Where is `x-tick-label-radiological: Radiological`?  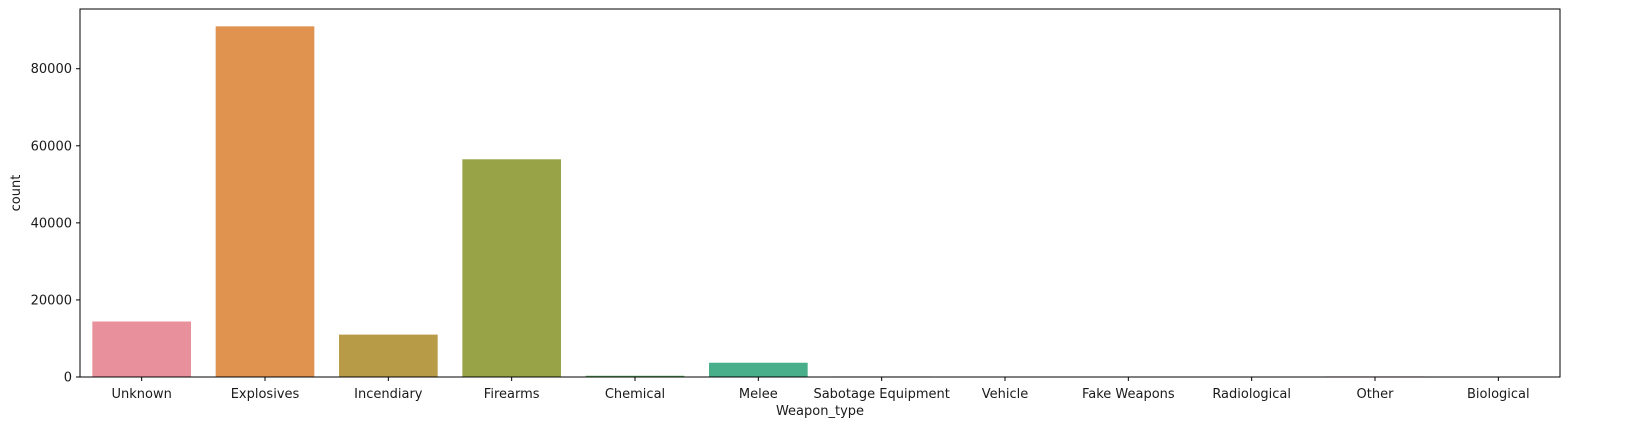 x-tick-label-radiological: Radiological is located at coordinates (1251, 394).